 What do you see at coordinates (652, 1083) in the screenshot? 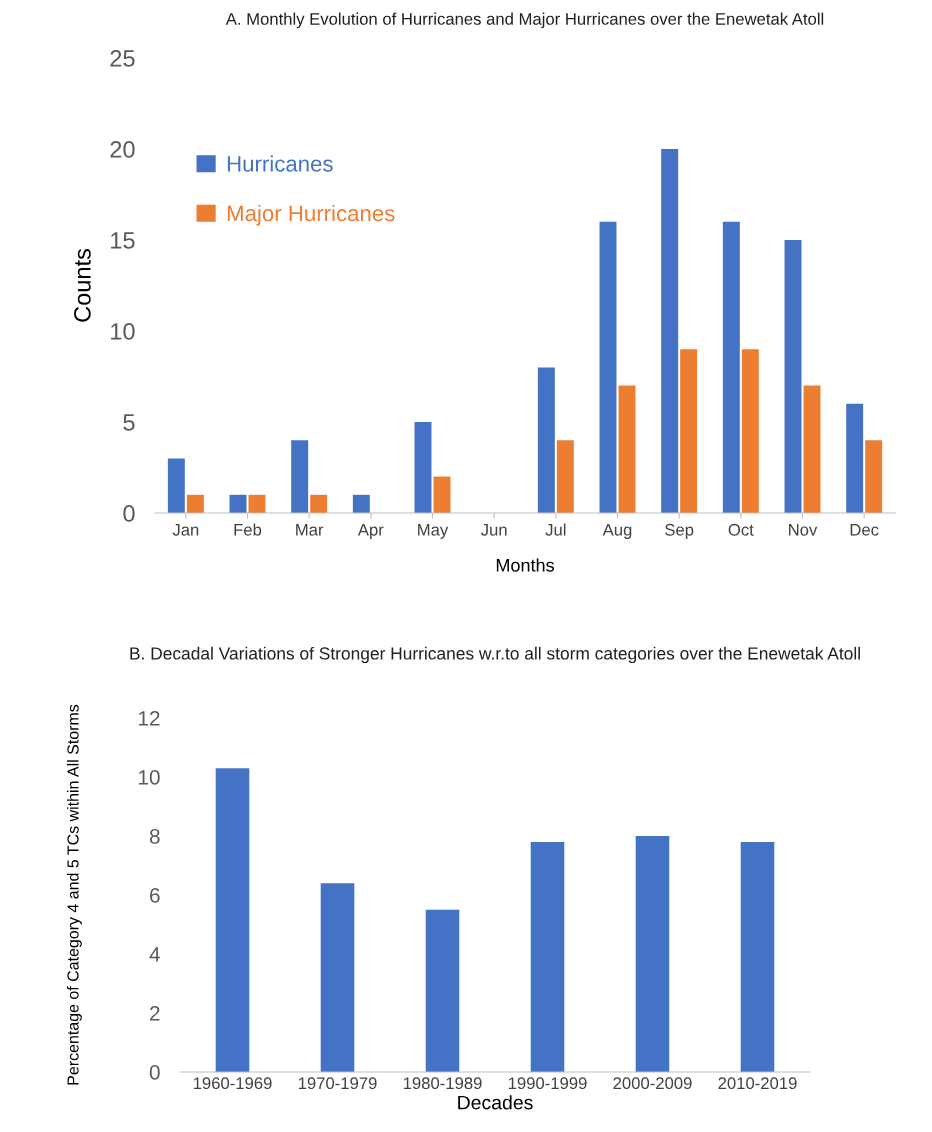
I see `x-tick-label: 2000-2009` at bounding box center [652, 1083].